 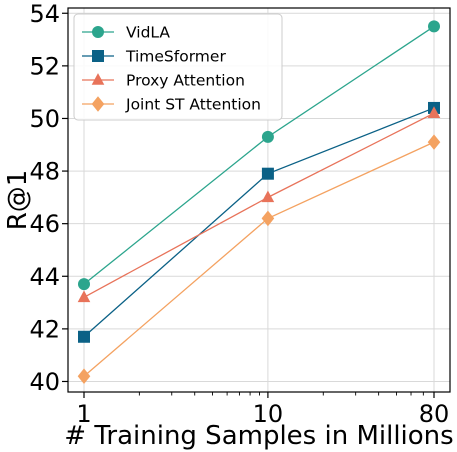 I want to click on y-tick-label: 44, so click(x=44, y=277).